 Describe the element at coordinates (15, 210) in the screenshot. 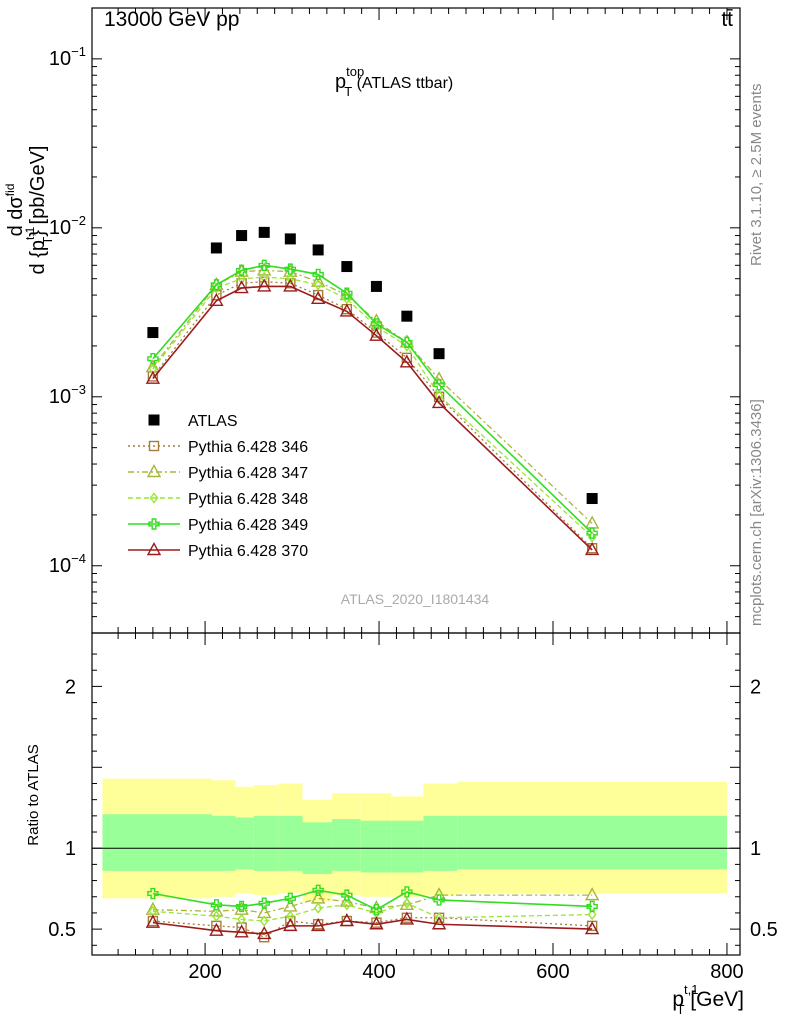

I see `svg-text: d dσfid` at that location.